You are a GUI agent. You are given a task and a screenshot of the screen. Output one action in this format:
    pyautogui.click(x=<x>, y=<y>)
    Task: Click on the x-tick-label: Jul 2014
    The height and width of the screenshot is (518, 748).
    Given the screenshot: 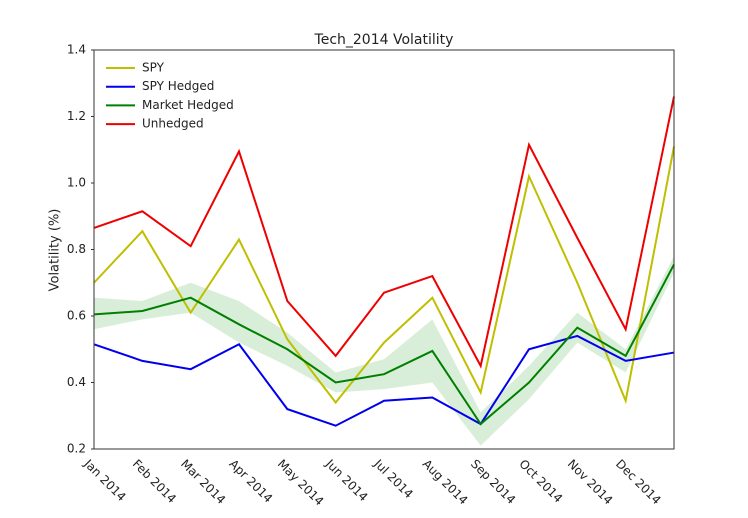 What is the action you would take?
    pyautogui.click(x=393, y=478)
    